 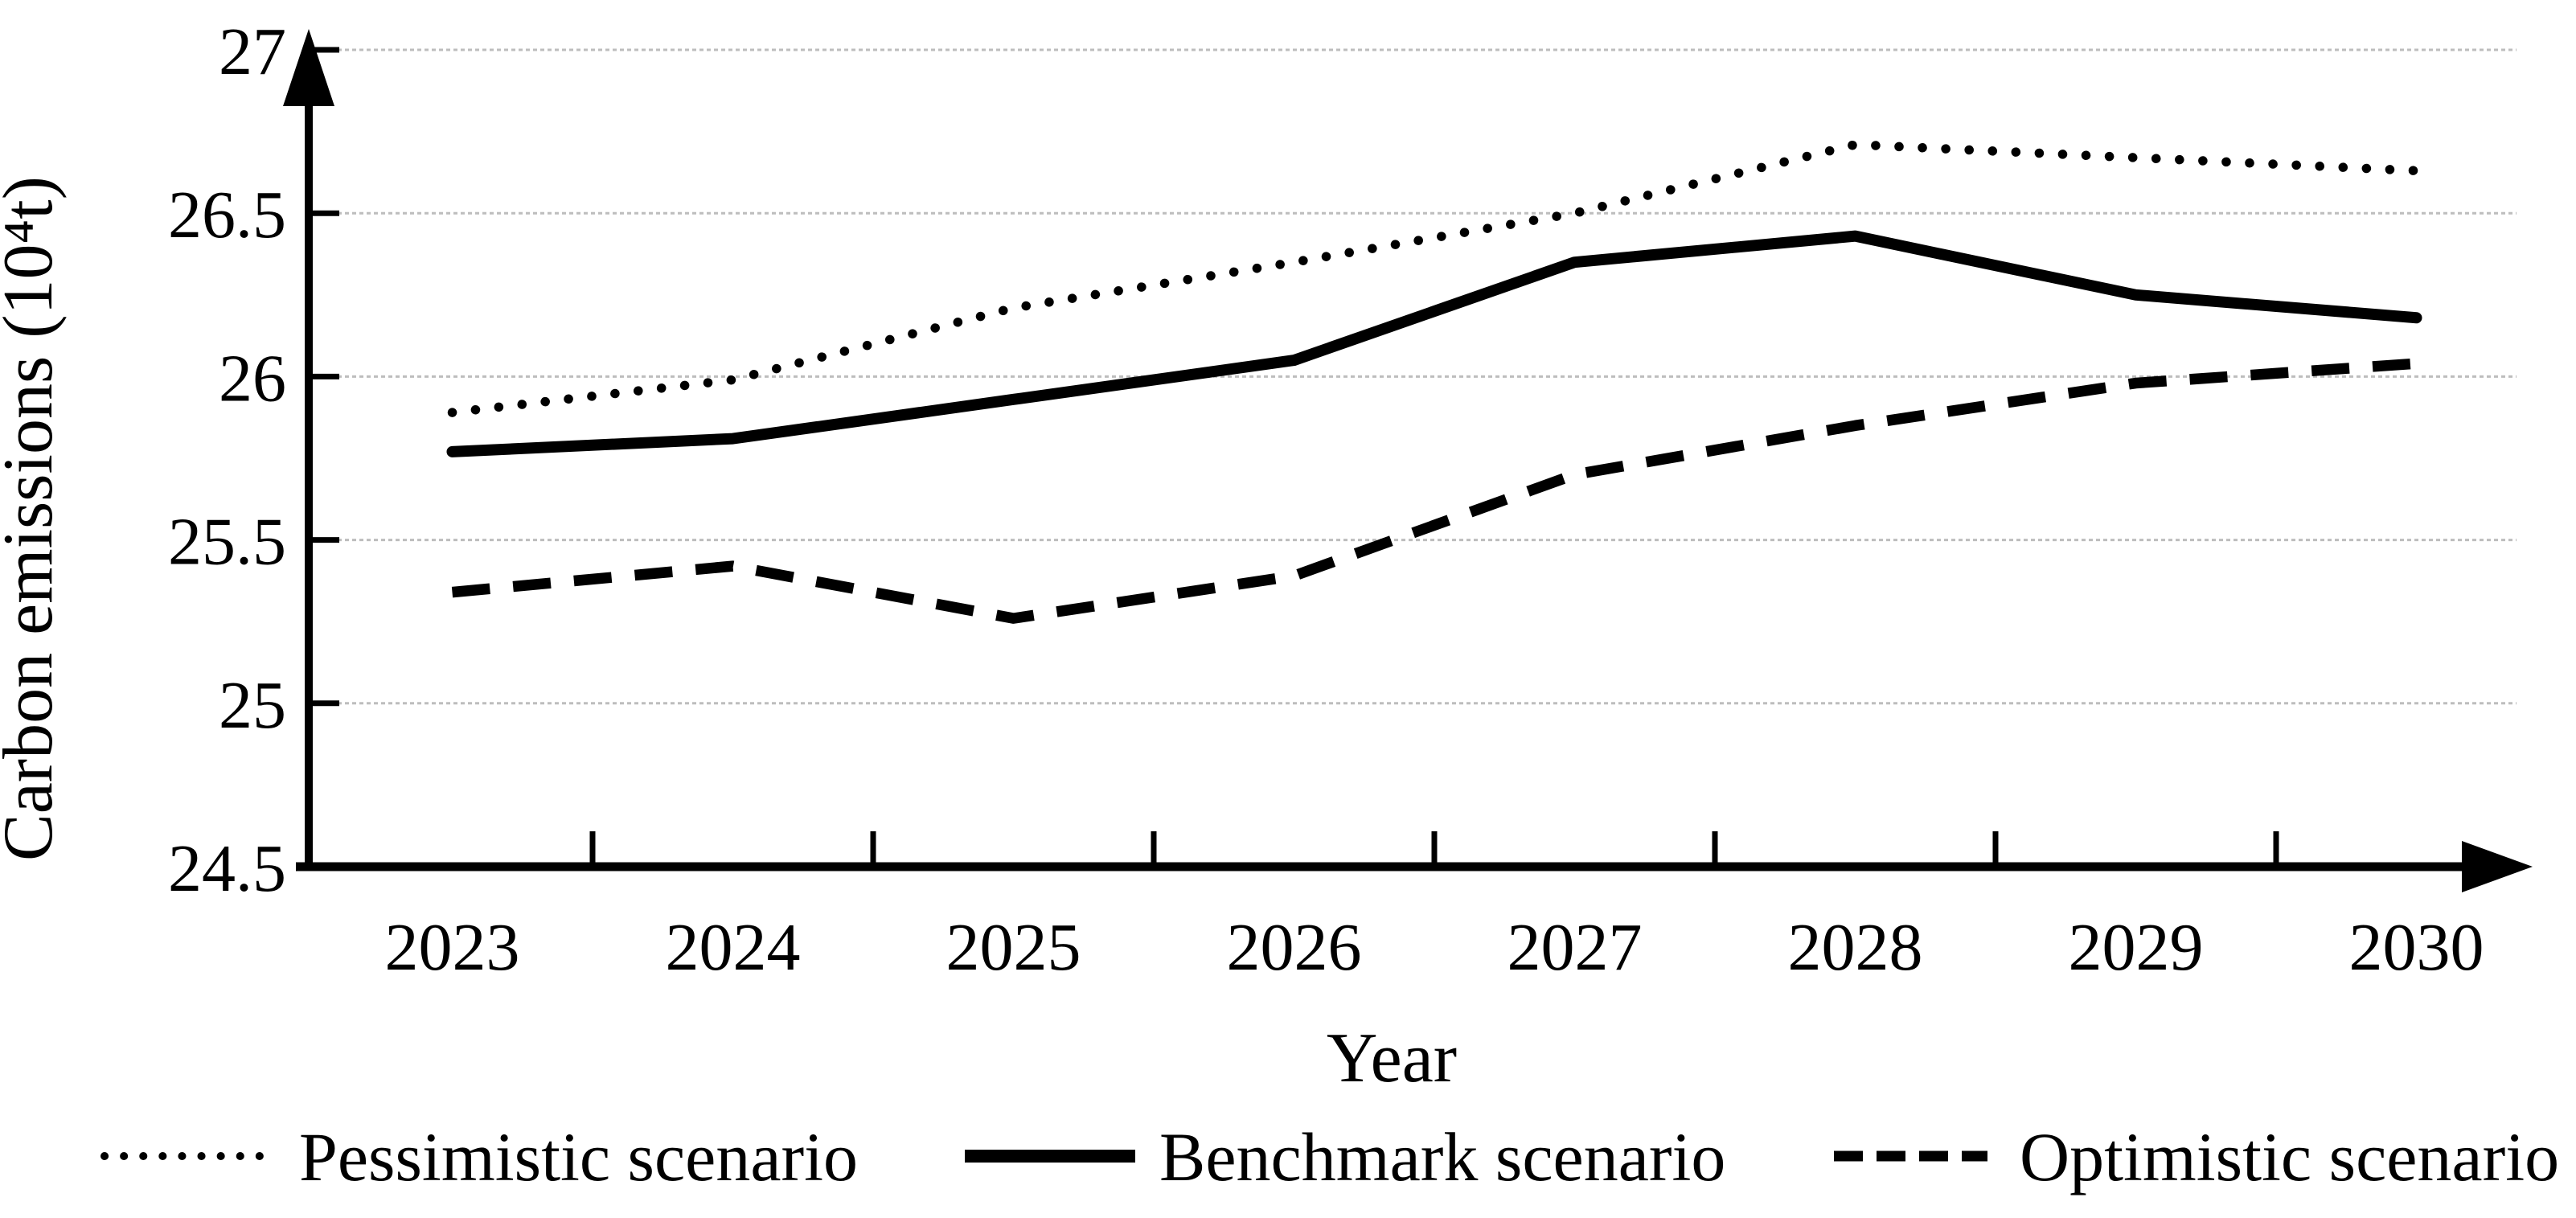 I want to click on legend-label: Benchmark scenario, so click(x=1442, y=1156).